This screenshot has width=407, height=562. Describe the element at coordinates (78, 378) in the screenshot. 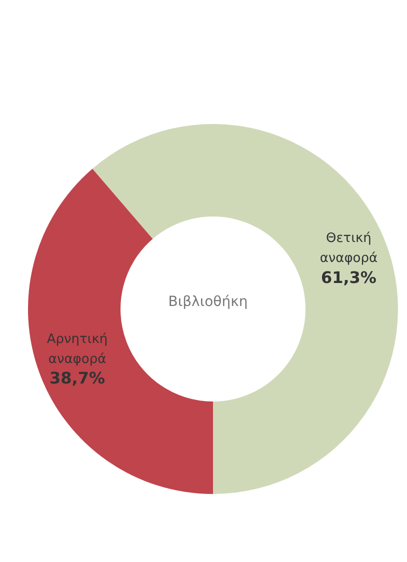

I see `data-label: 38,7%` at that location.